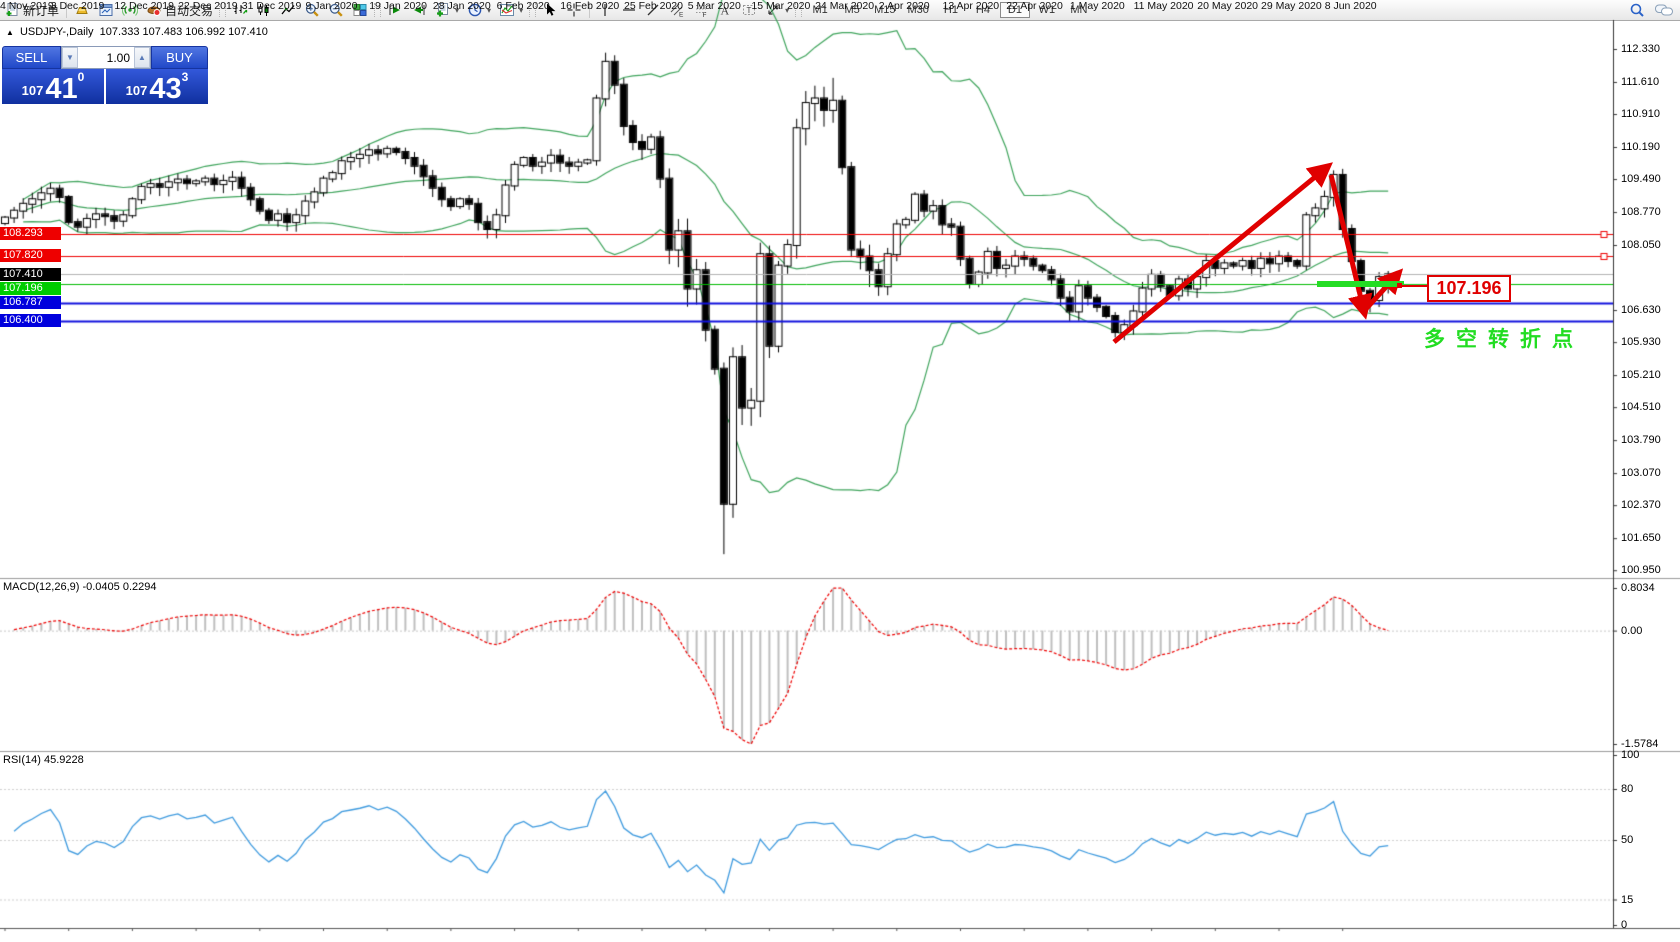 The image size is (1680, 942). Describe the element at coordinates (1627, 789) in the screenshot. I see `rsi-tick-label: 80` at that location.